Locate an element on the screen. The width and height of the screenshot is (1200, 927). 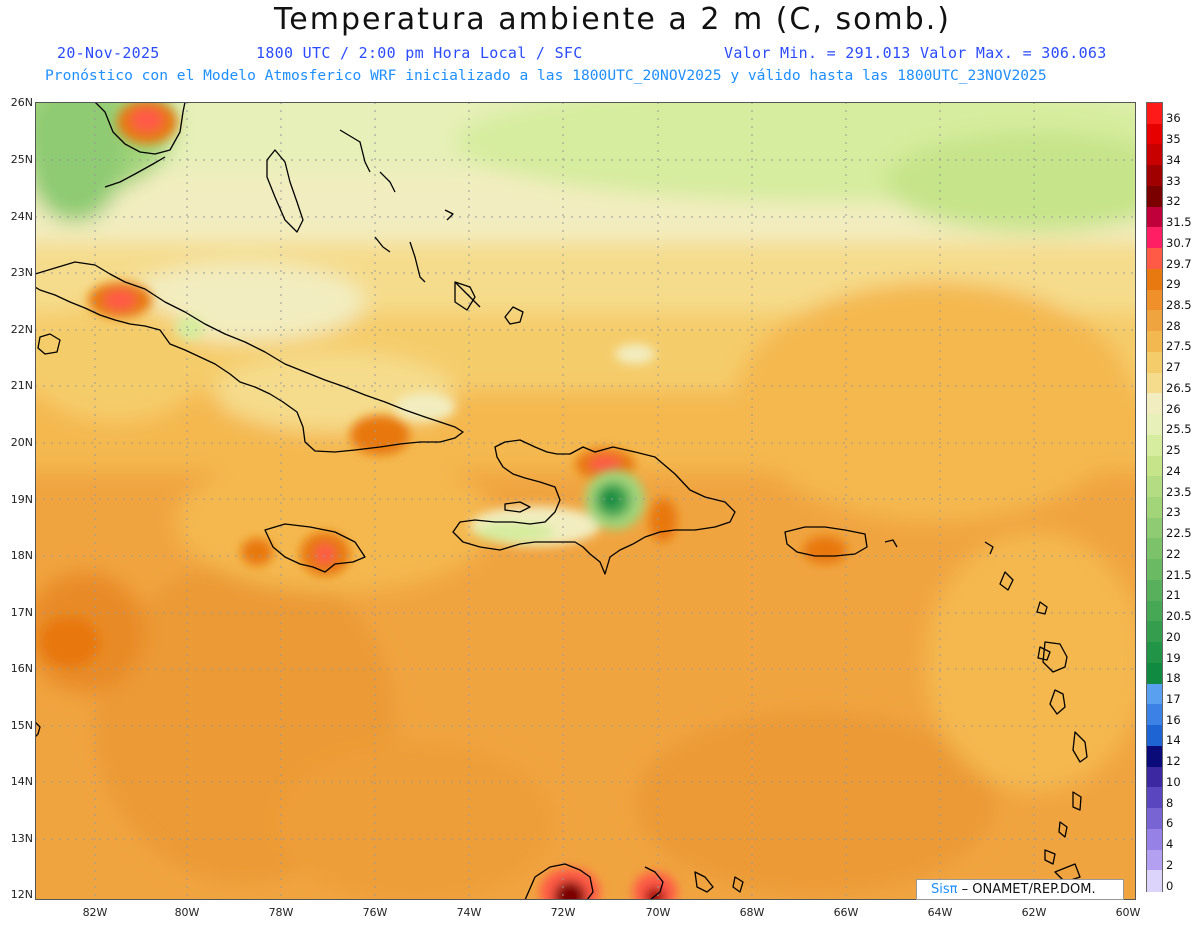
lat-label-23n: 23N is located at coordinates (21, 272).